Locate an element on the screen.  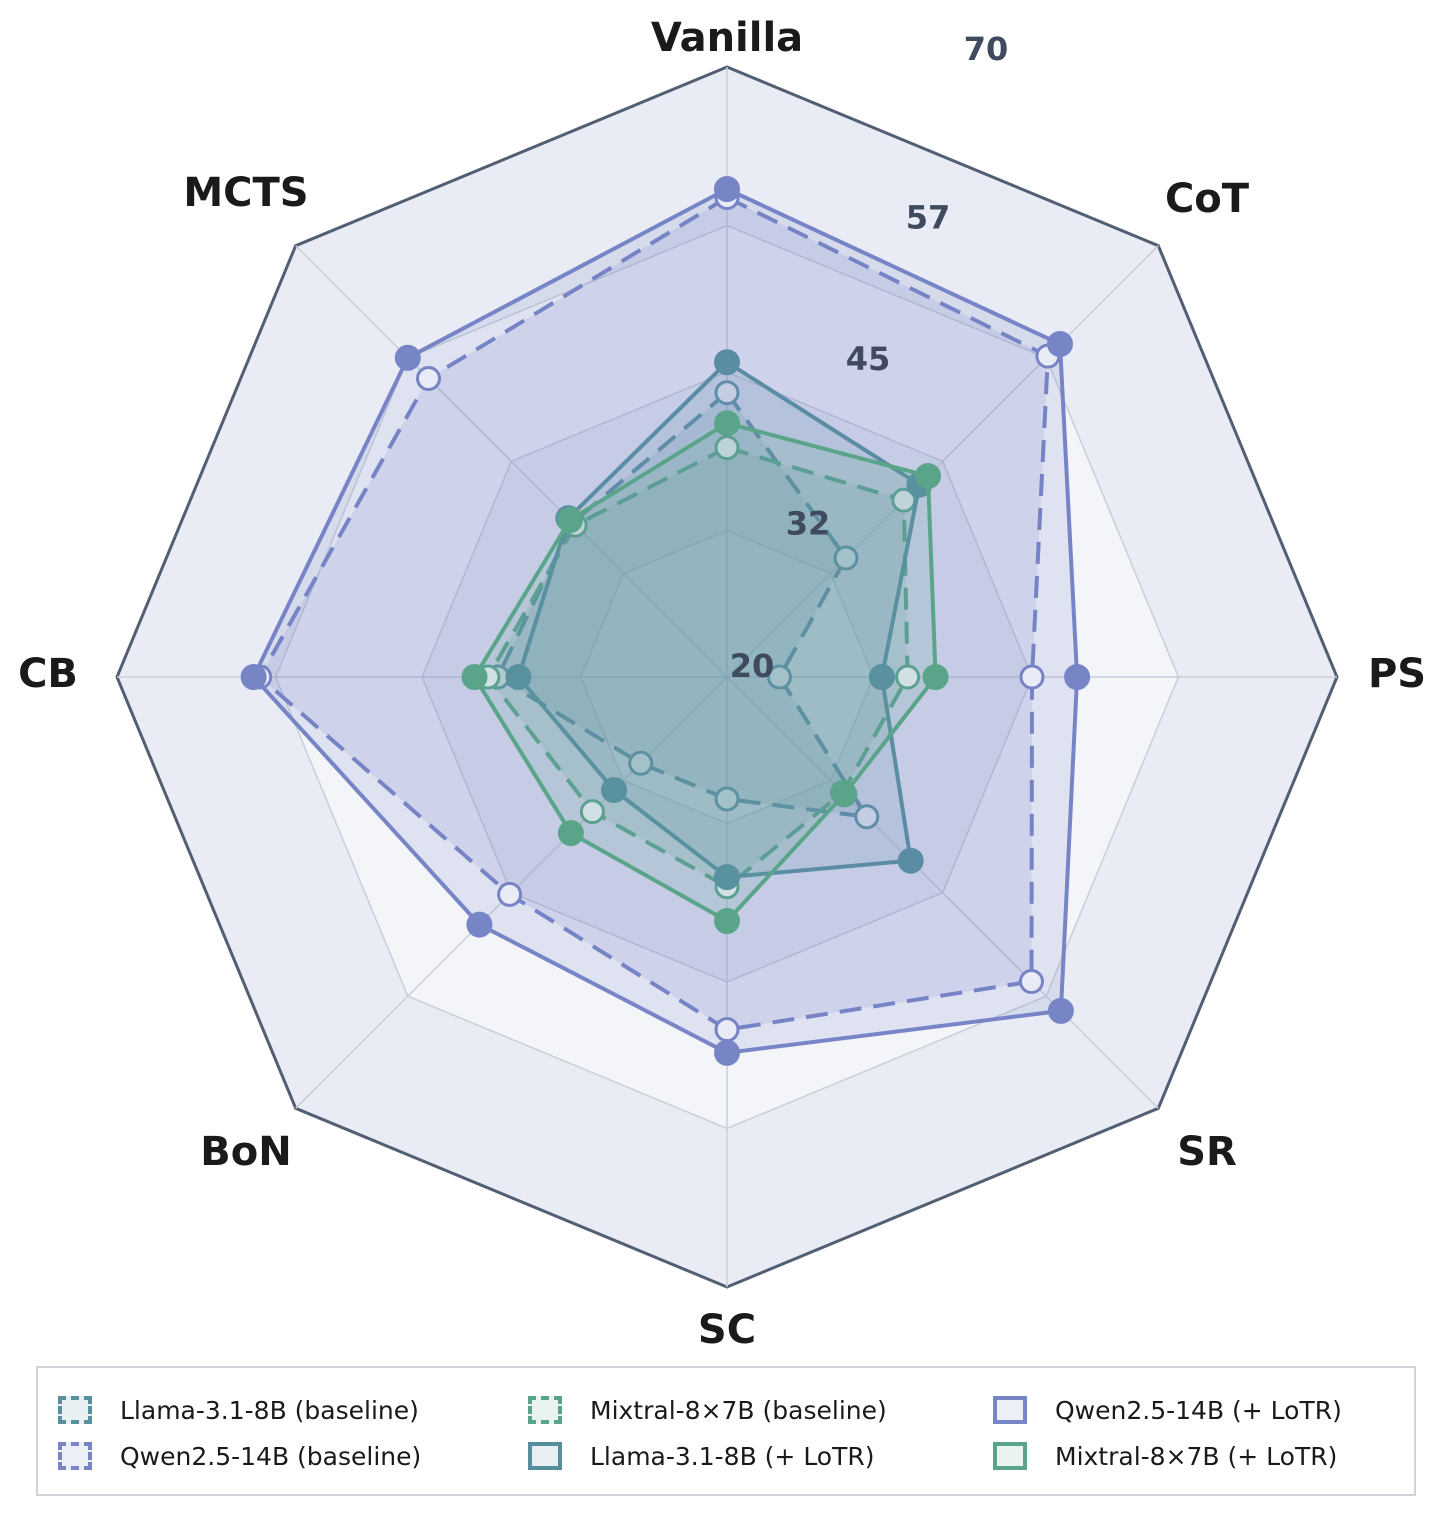
legend-label: Mixtral-8×7B (+ LoTR) is located at coordinates (1196, 1456).